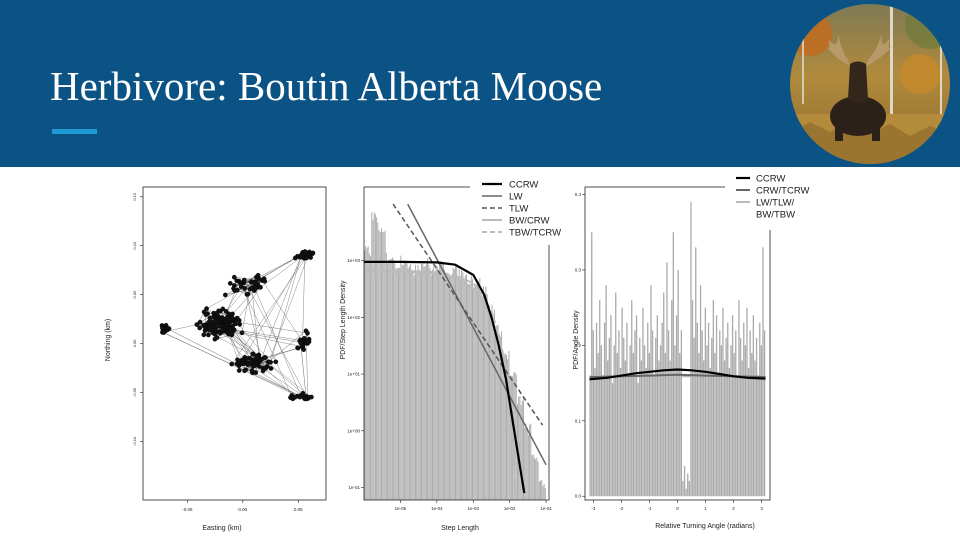  I want to click on step-length-x-axis: 1e-05 1e-04 1e-03 1e-02 1e-01, so click(473, 505).